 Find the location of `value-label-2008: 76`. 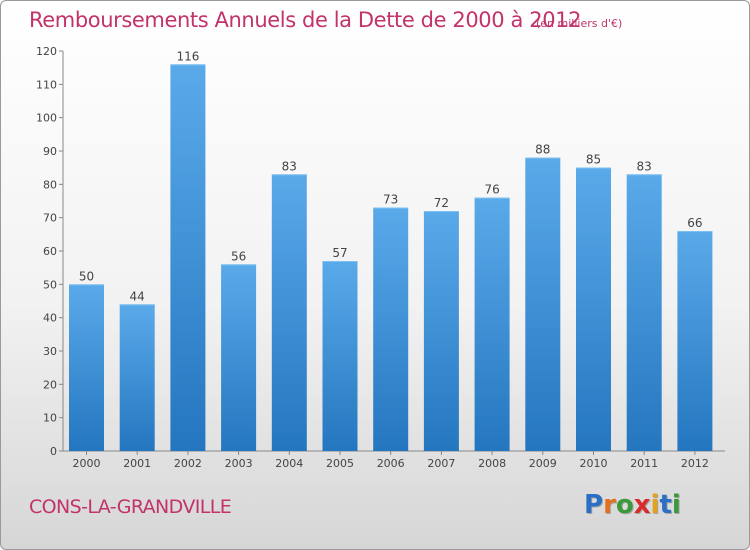

value-label-2008: 76 is located at coordinates (491, 190).